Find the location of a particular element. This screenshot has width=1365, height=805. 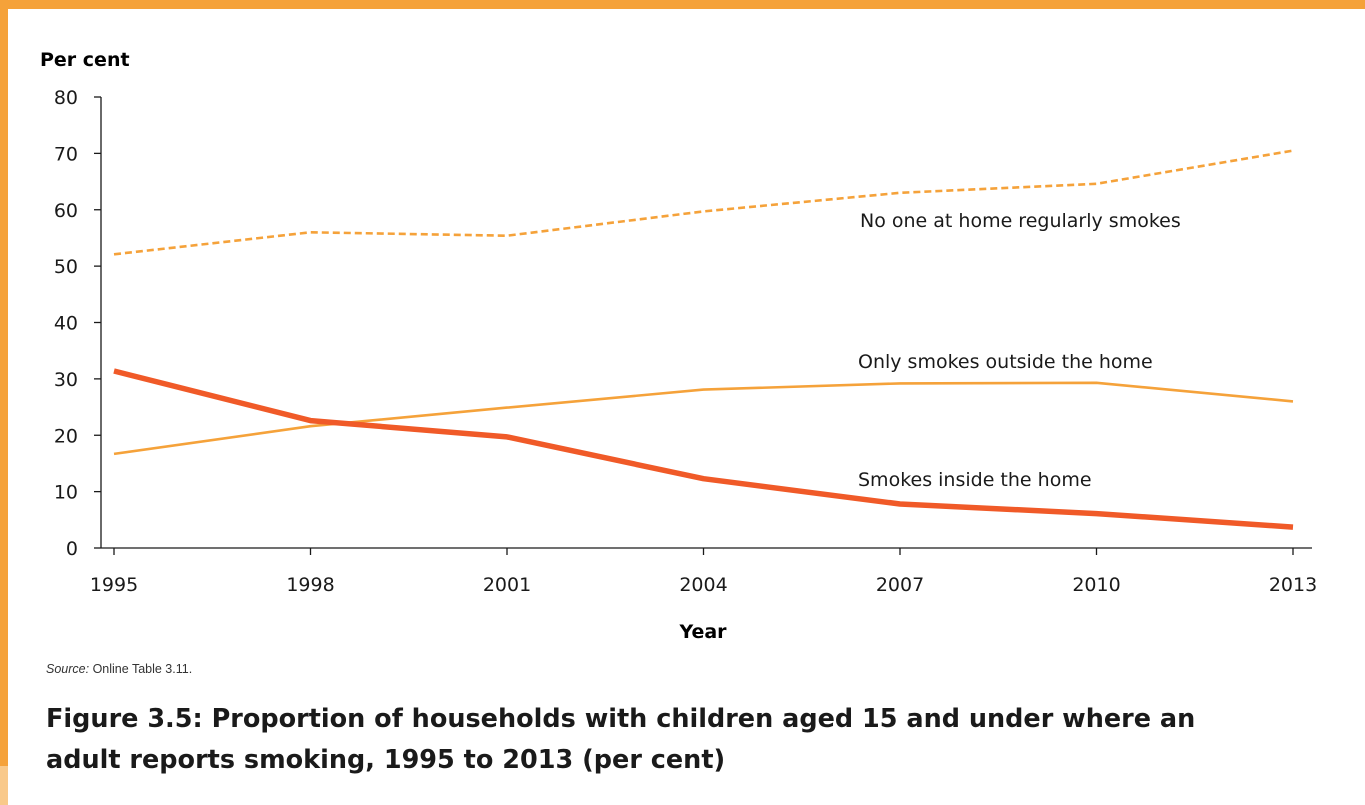

source-text: Online Table 3.11. is located at coordinates (141, 669).